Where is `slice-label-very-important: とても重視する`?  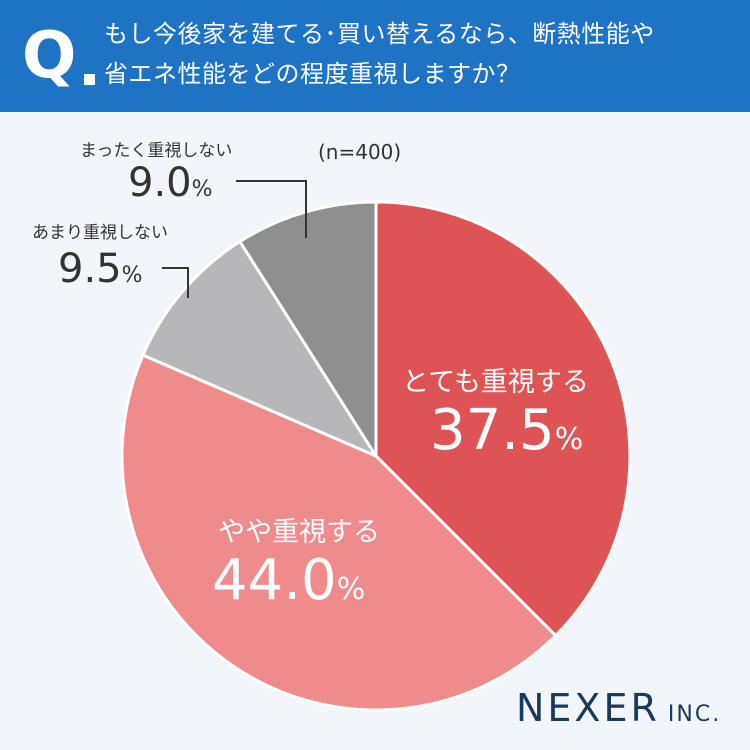
slice-label-very-important: とても重視する is located at coordinates (495, 382).